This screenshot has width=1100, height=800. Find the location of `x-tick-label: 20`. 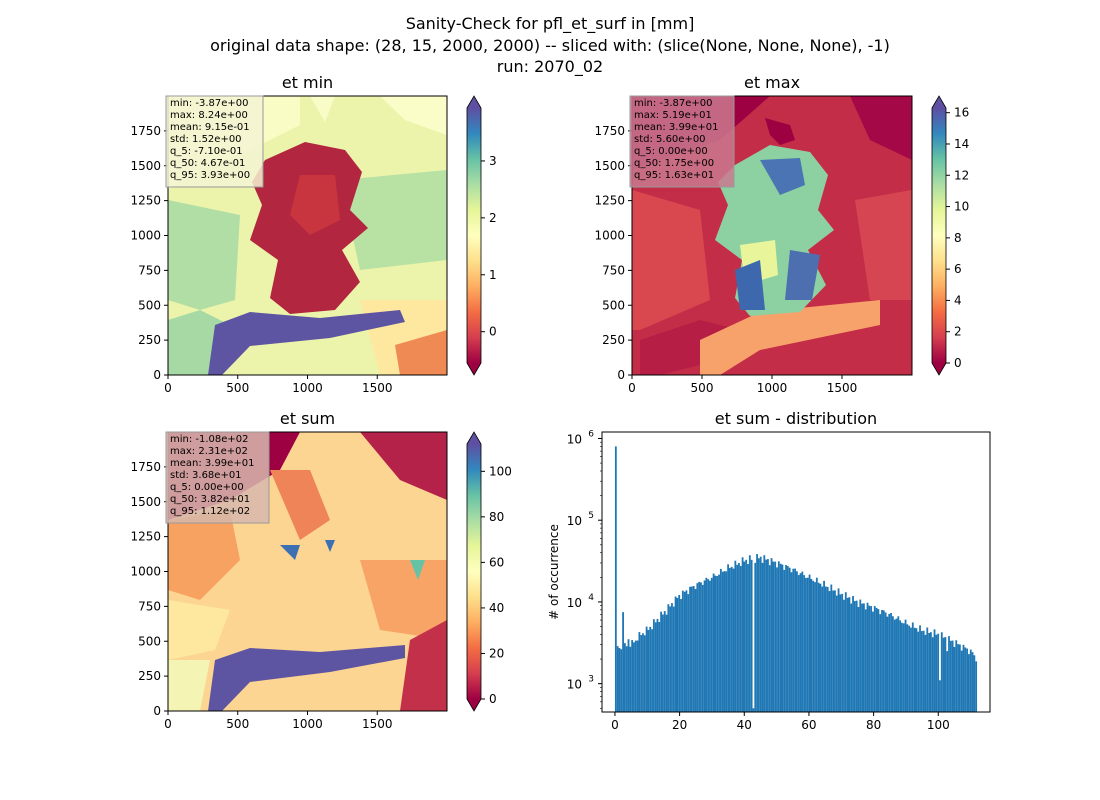

x-tick-label: 20 is located at coordinates (679, 725).